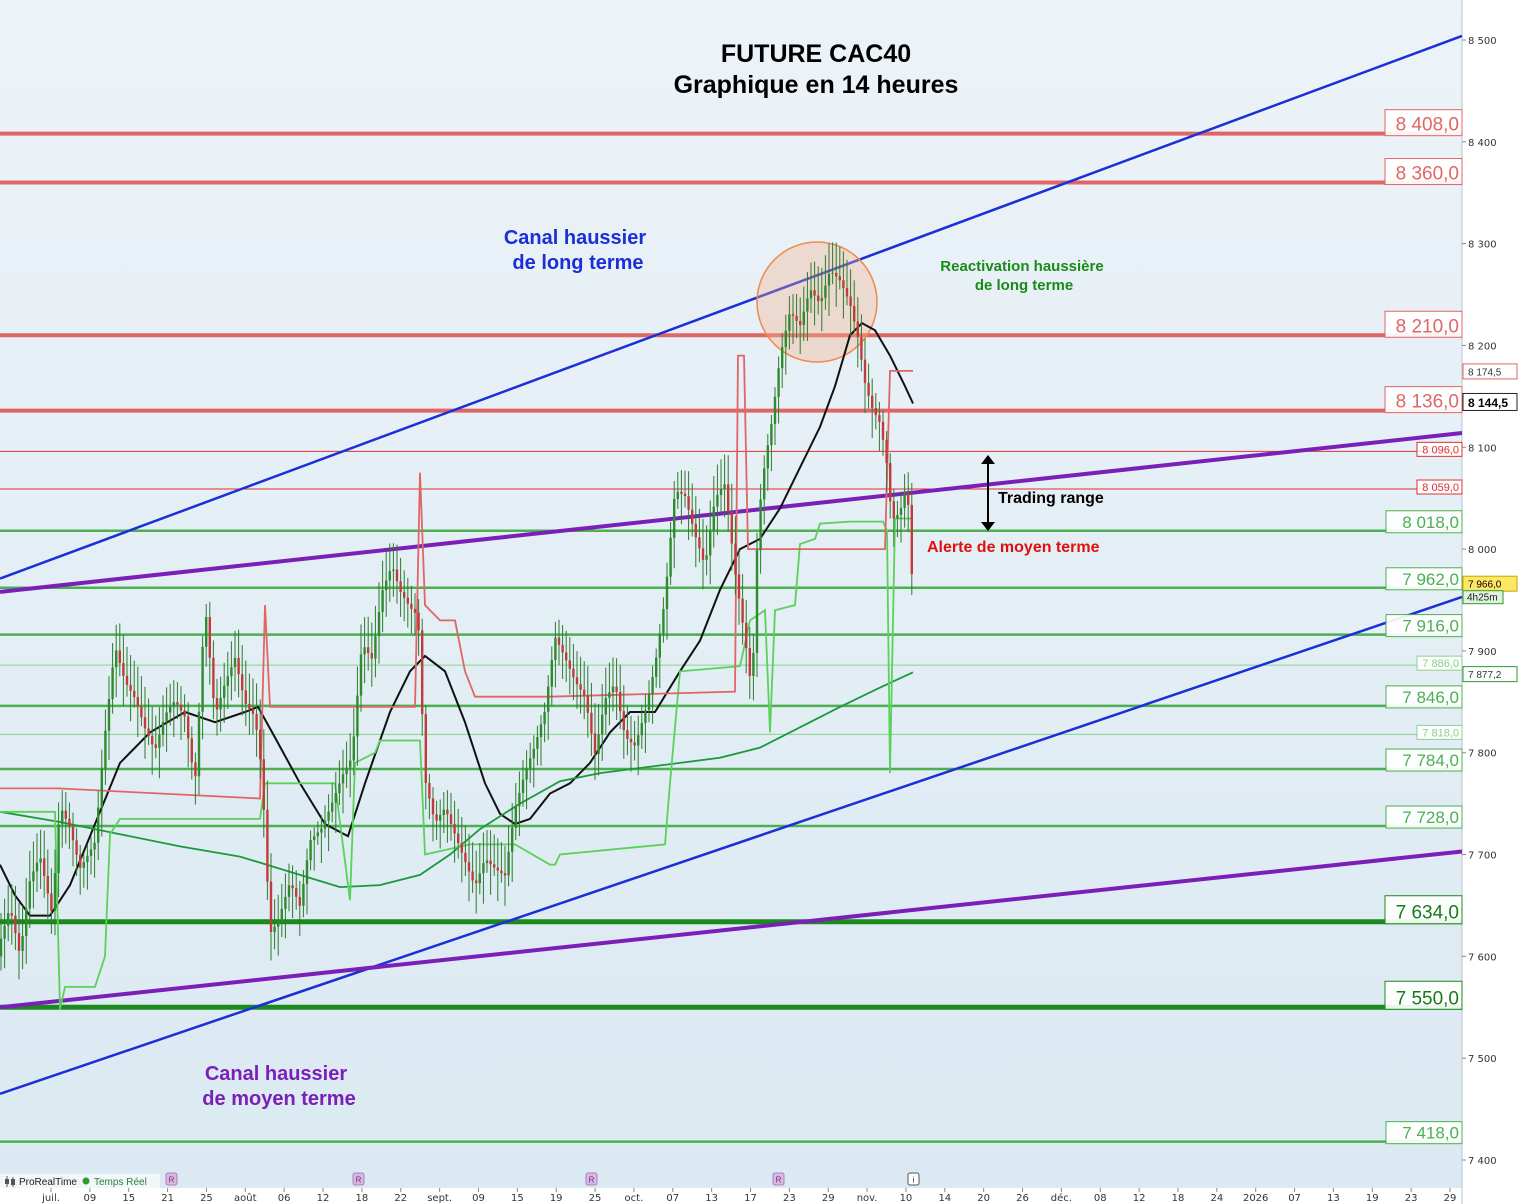 This screenshot has height=1204, width=1522. I want to click on y-tick-label: 8 200, so click(1482, 346).